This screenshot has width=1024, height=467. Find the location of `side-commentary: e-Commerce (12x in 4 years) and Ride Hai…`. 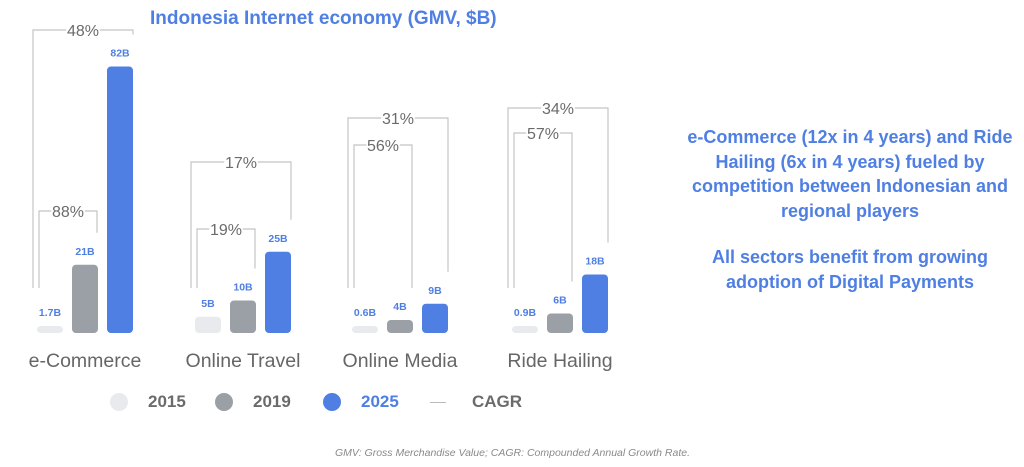

side-commentary: e-Commerce (12x in 4 years) and Ride Hai… is located at coordinates (850, 220).